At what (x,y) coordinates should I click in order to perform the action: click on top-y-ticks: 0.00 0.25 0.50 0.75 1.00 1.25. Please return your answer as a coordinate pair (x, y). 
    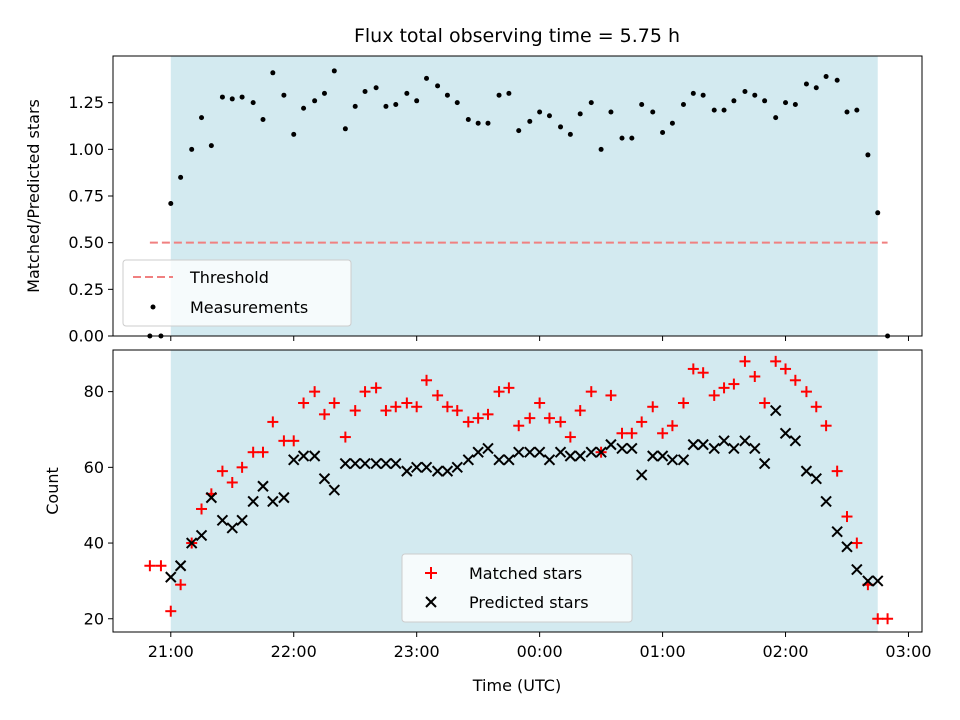
    Looking at the image, I should click on (90, 219).